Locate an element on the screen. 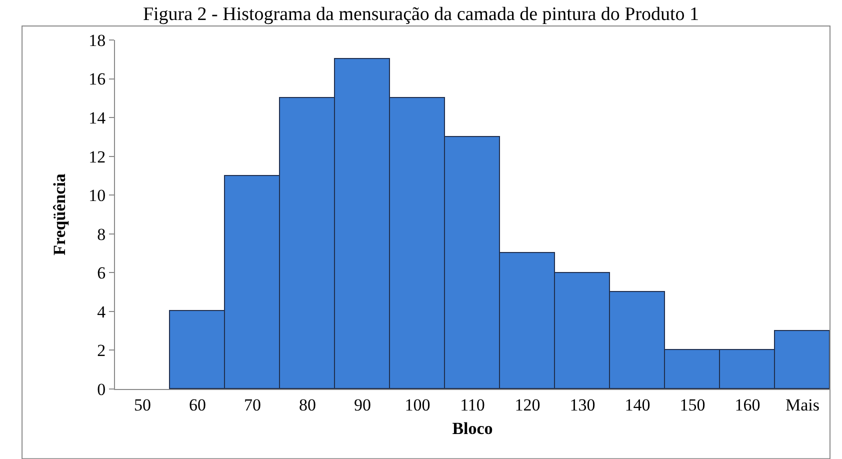  x-tick-label: 120 is located at coordinates (527, 404).